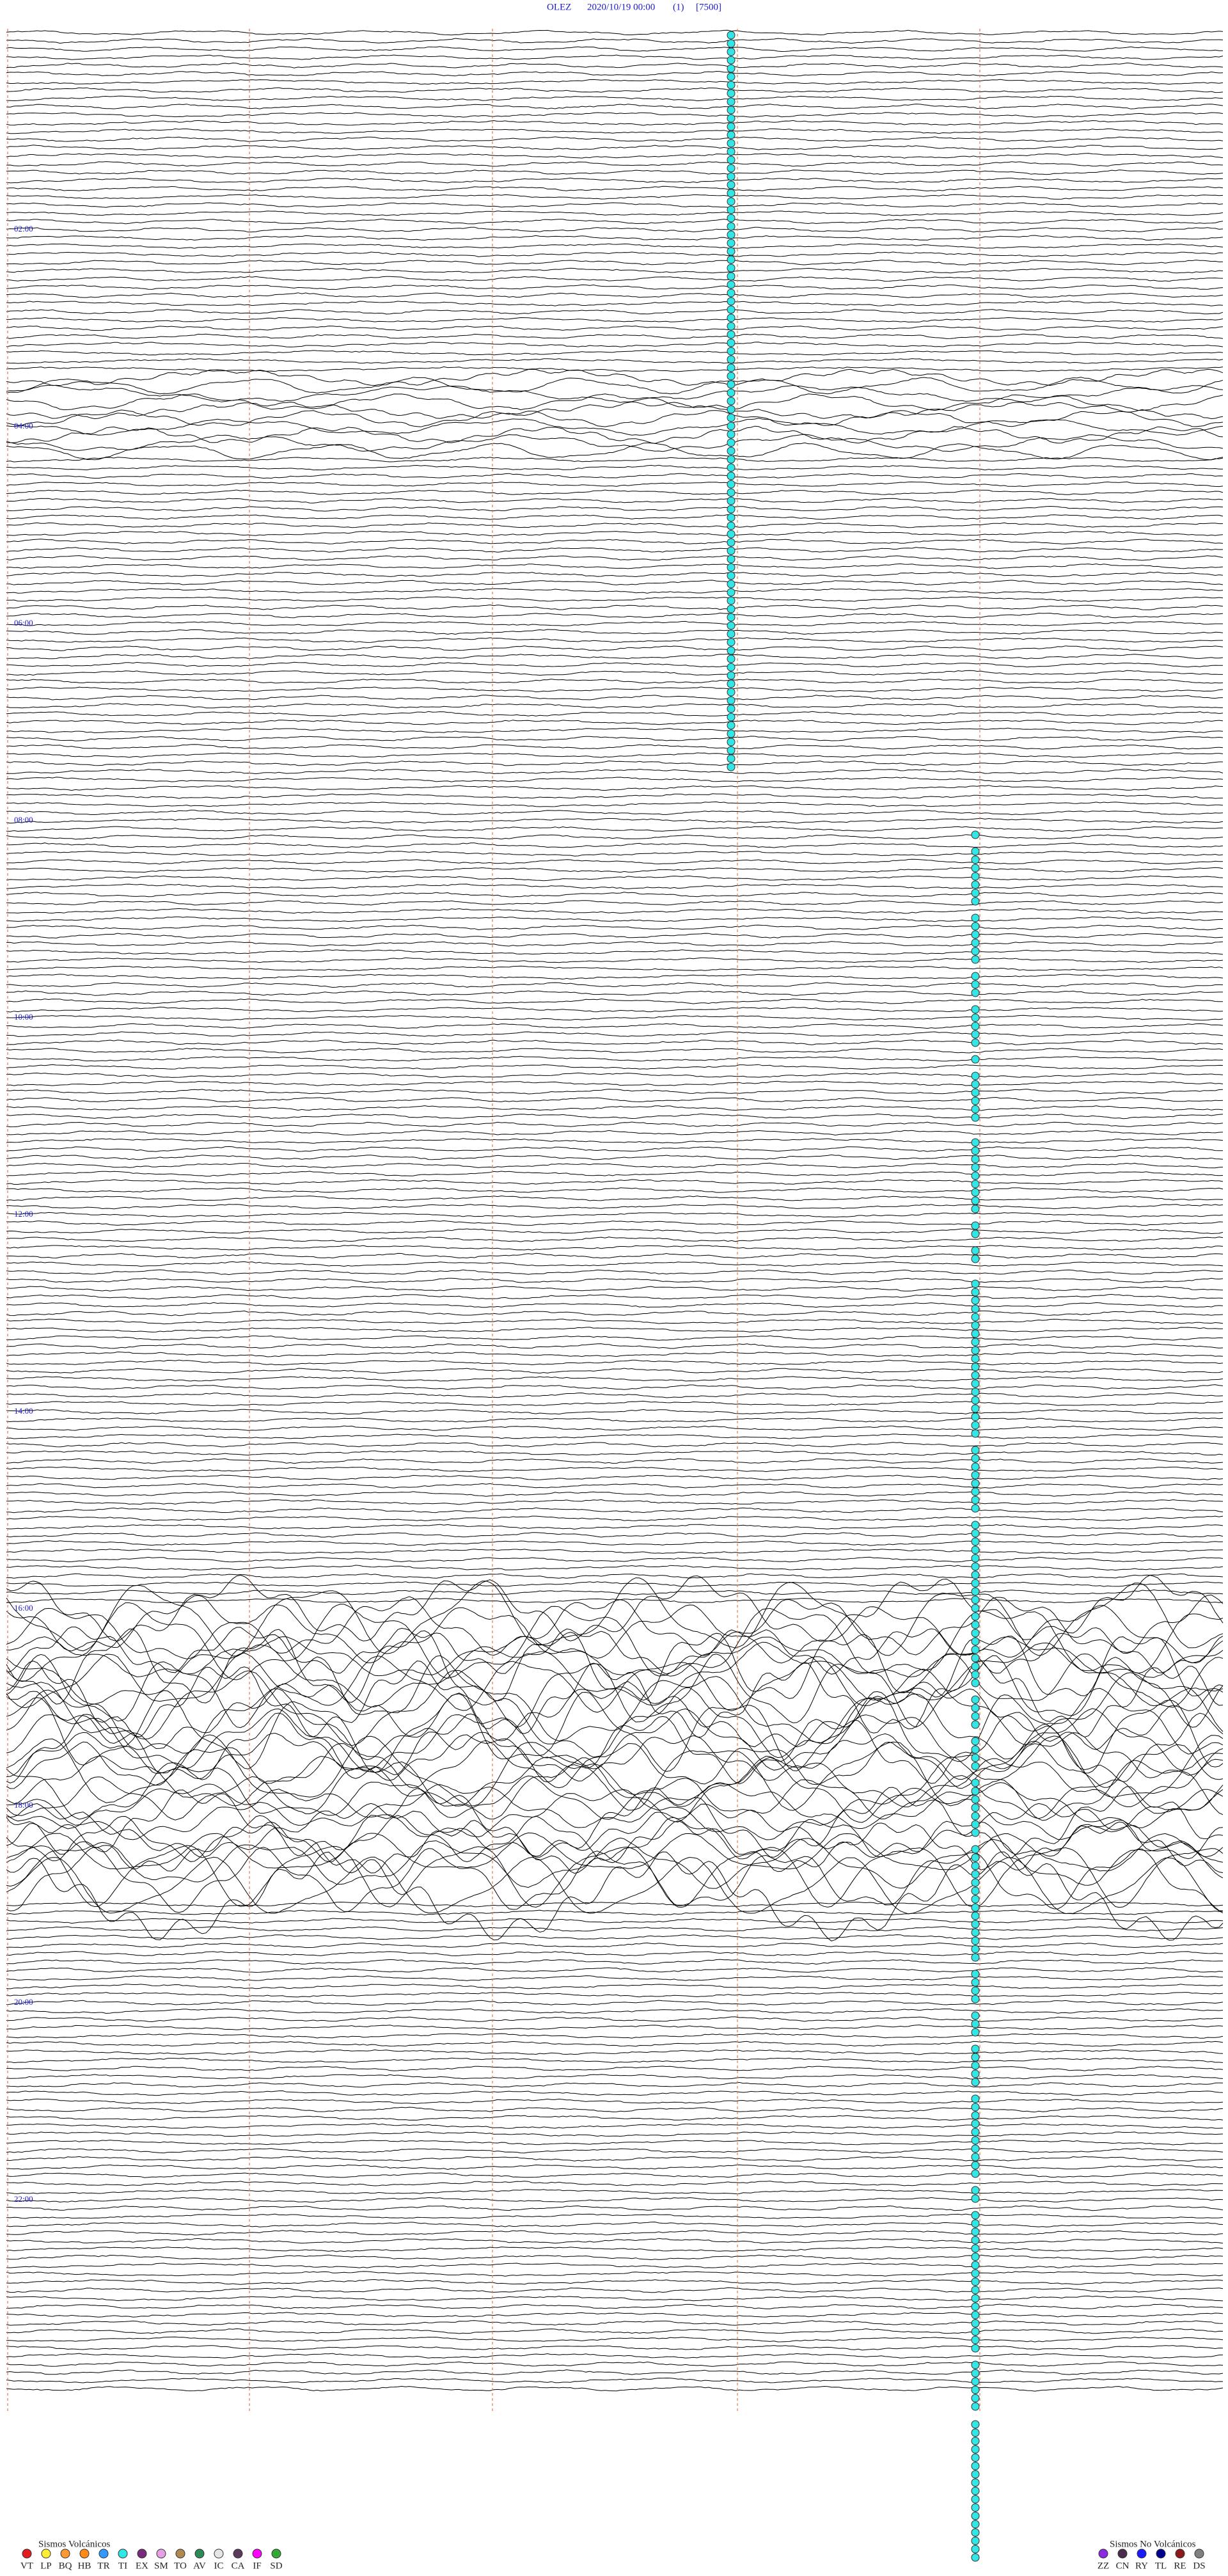 The height and width of the screenshot is (2576, 1228). Describe the element at coordinates (142, 2566) in the screenshot. I see `legend-label: EX` at that location.